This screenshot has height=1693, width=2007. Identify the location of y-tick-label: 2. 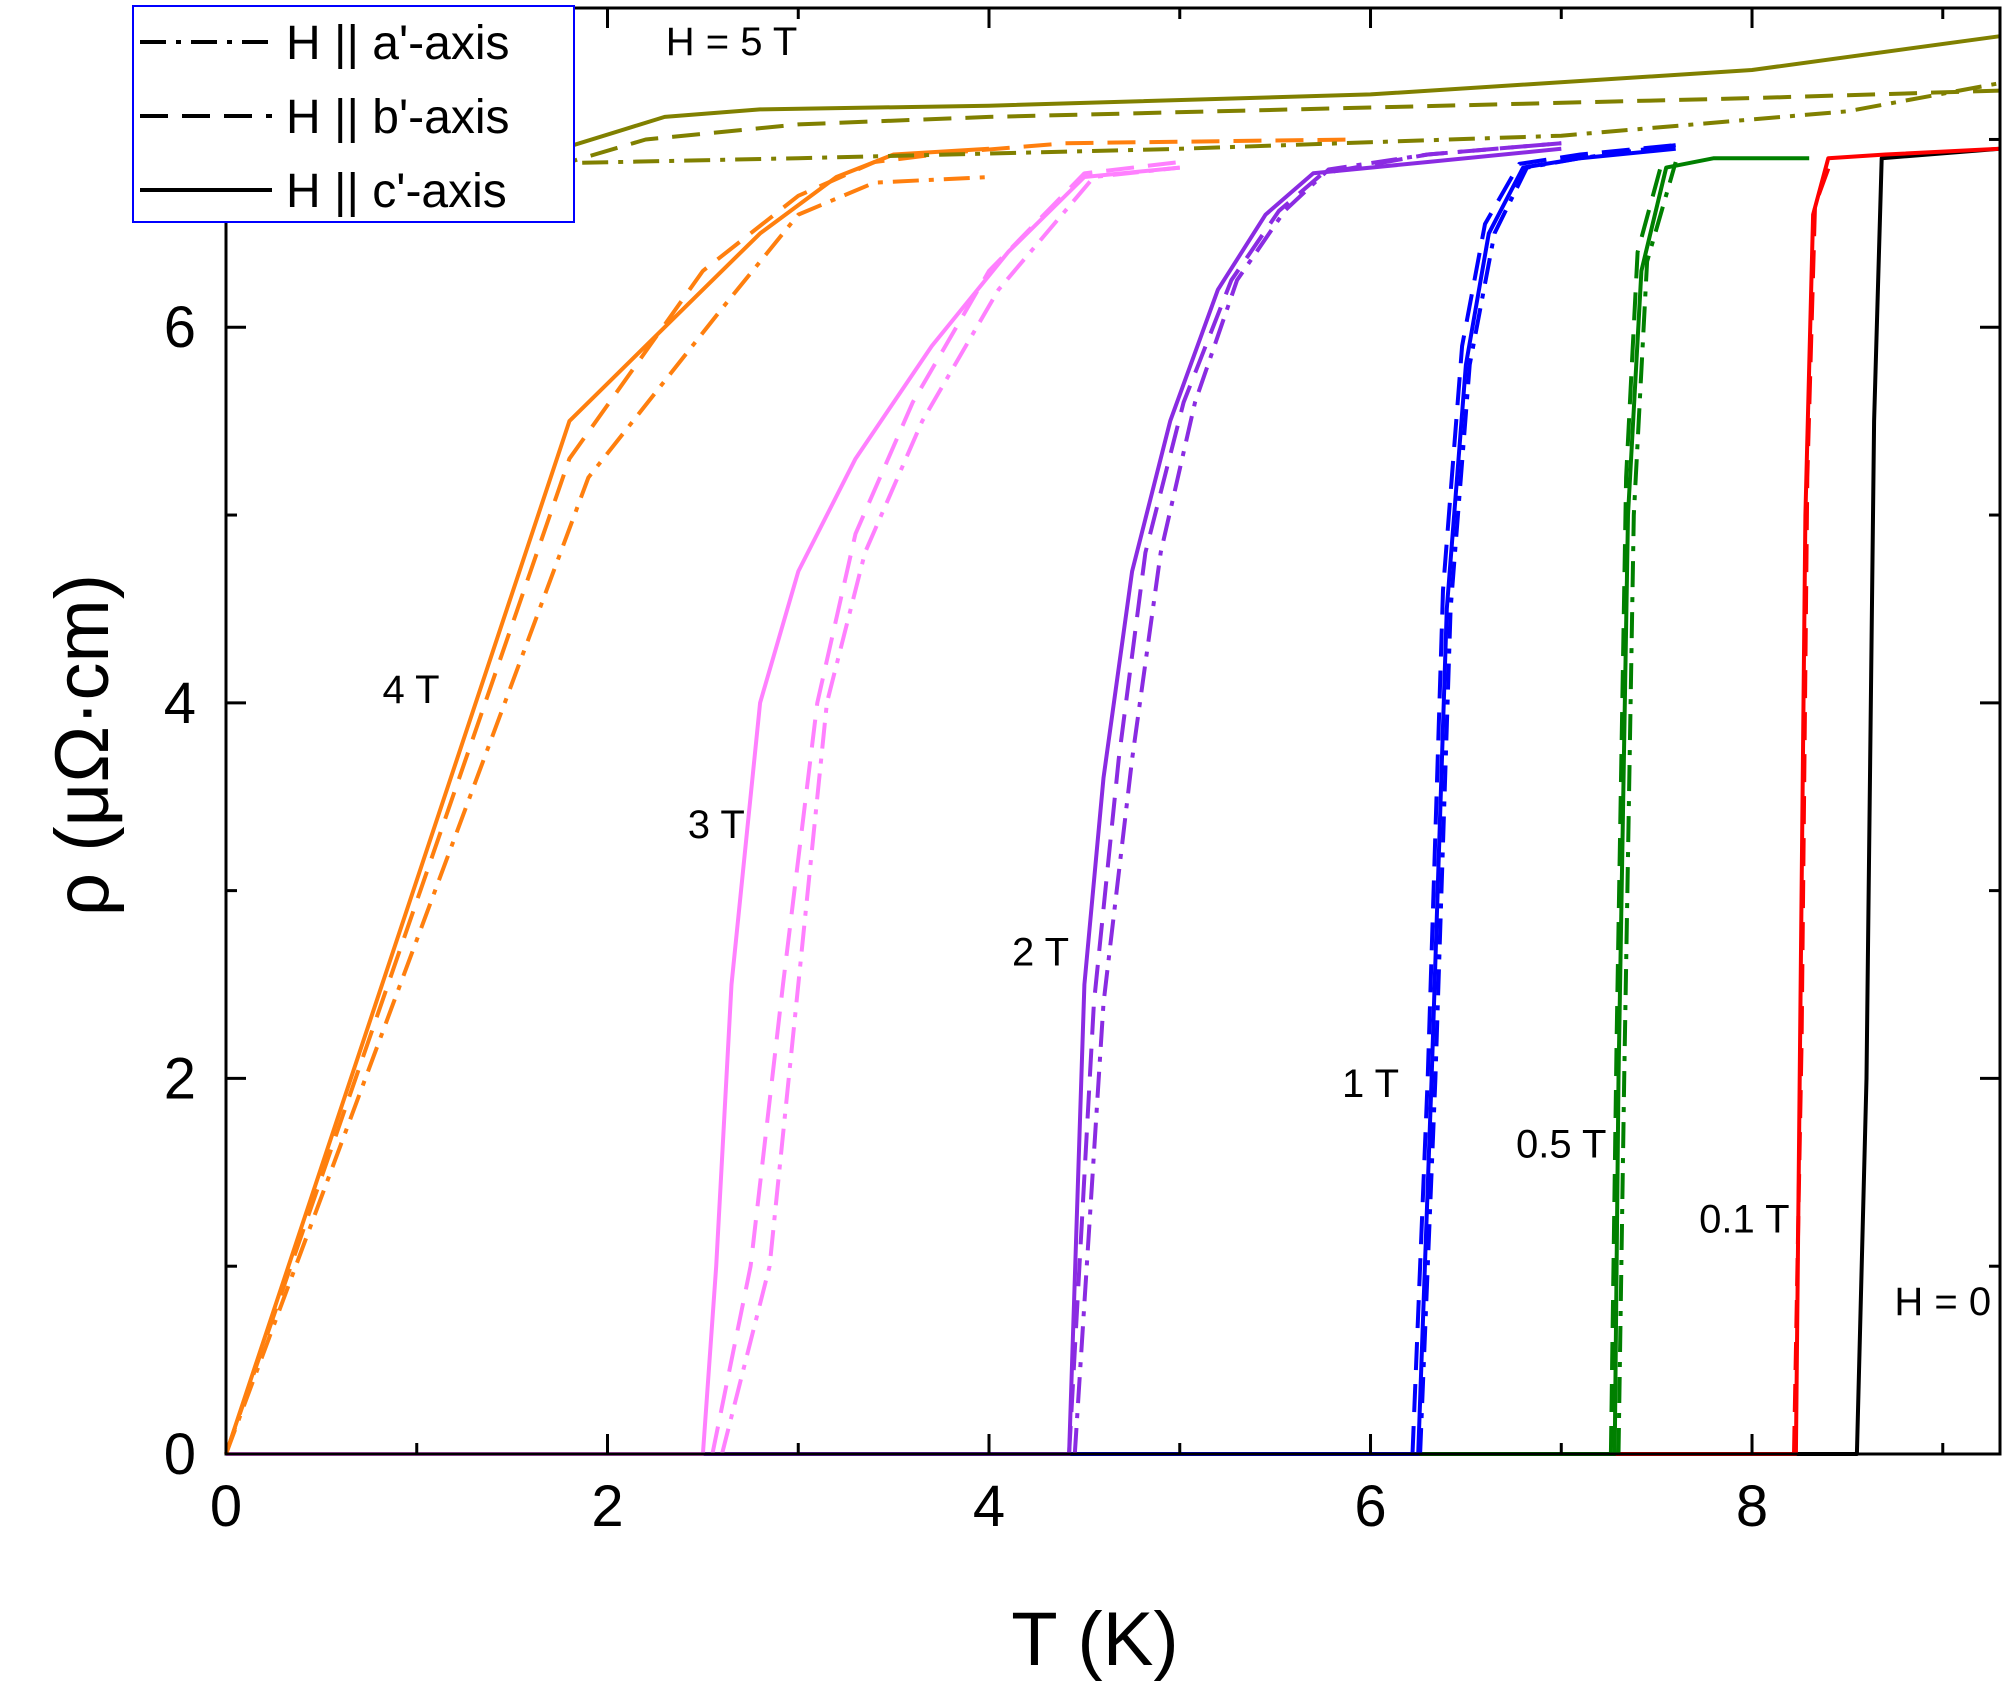
(180, 1078).